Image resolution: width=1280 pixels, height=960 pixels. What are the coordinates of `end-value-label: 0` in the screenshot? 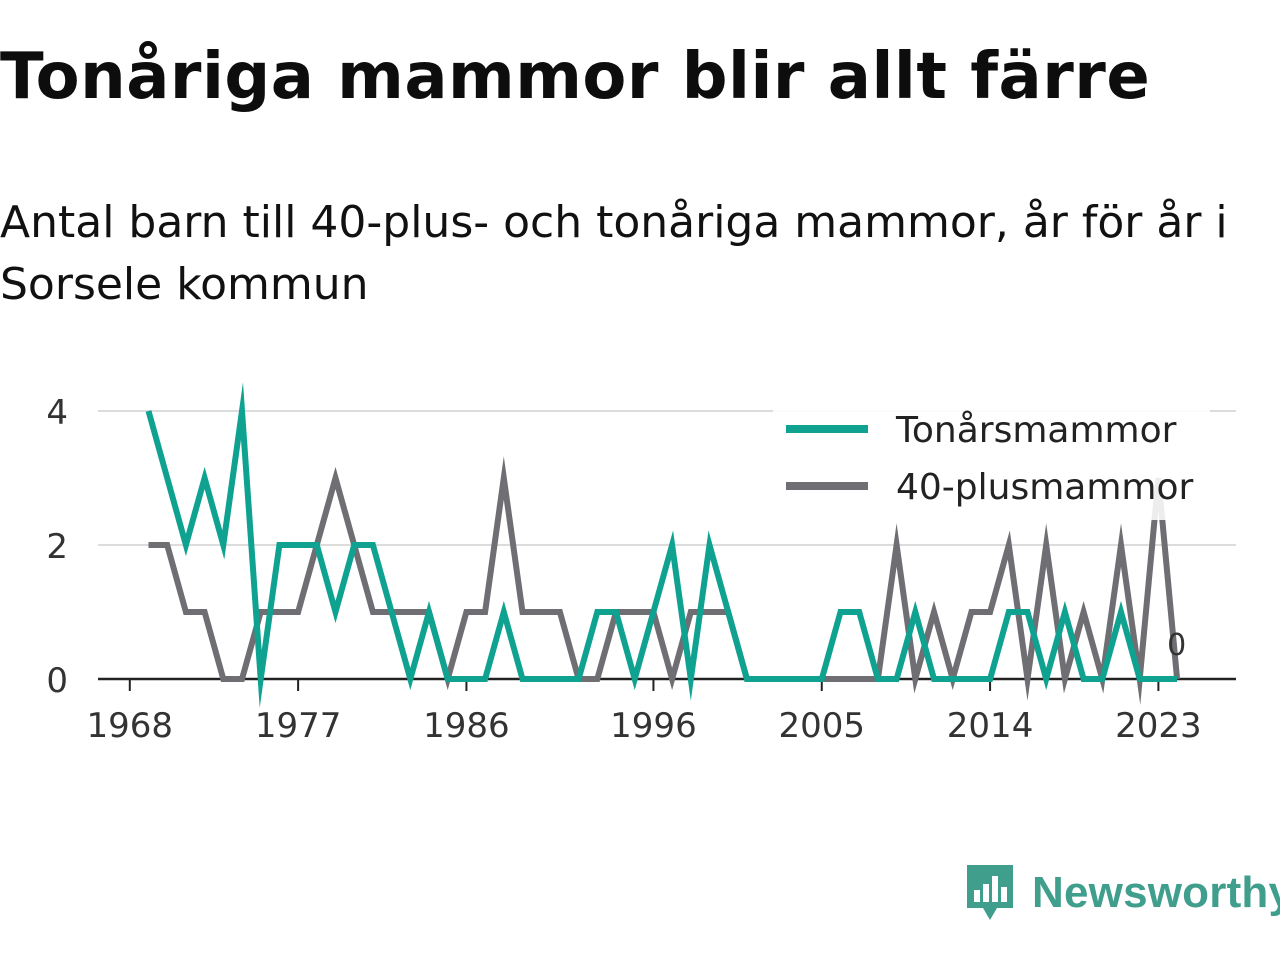 It's located at (1176, 645).